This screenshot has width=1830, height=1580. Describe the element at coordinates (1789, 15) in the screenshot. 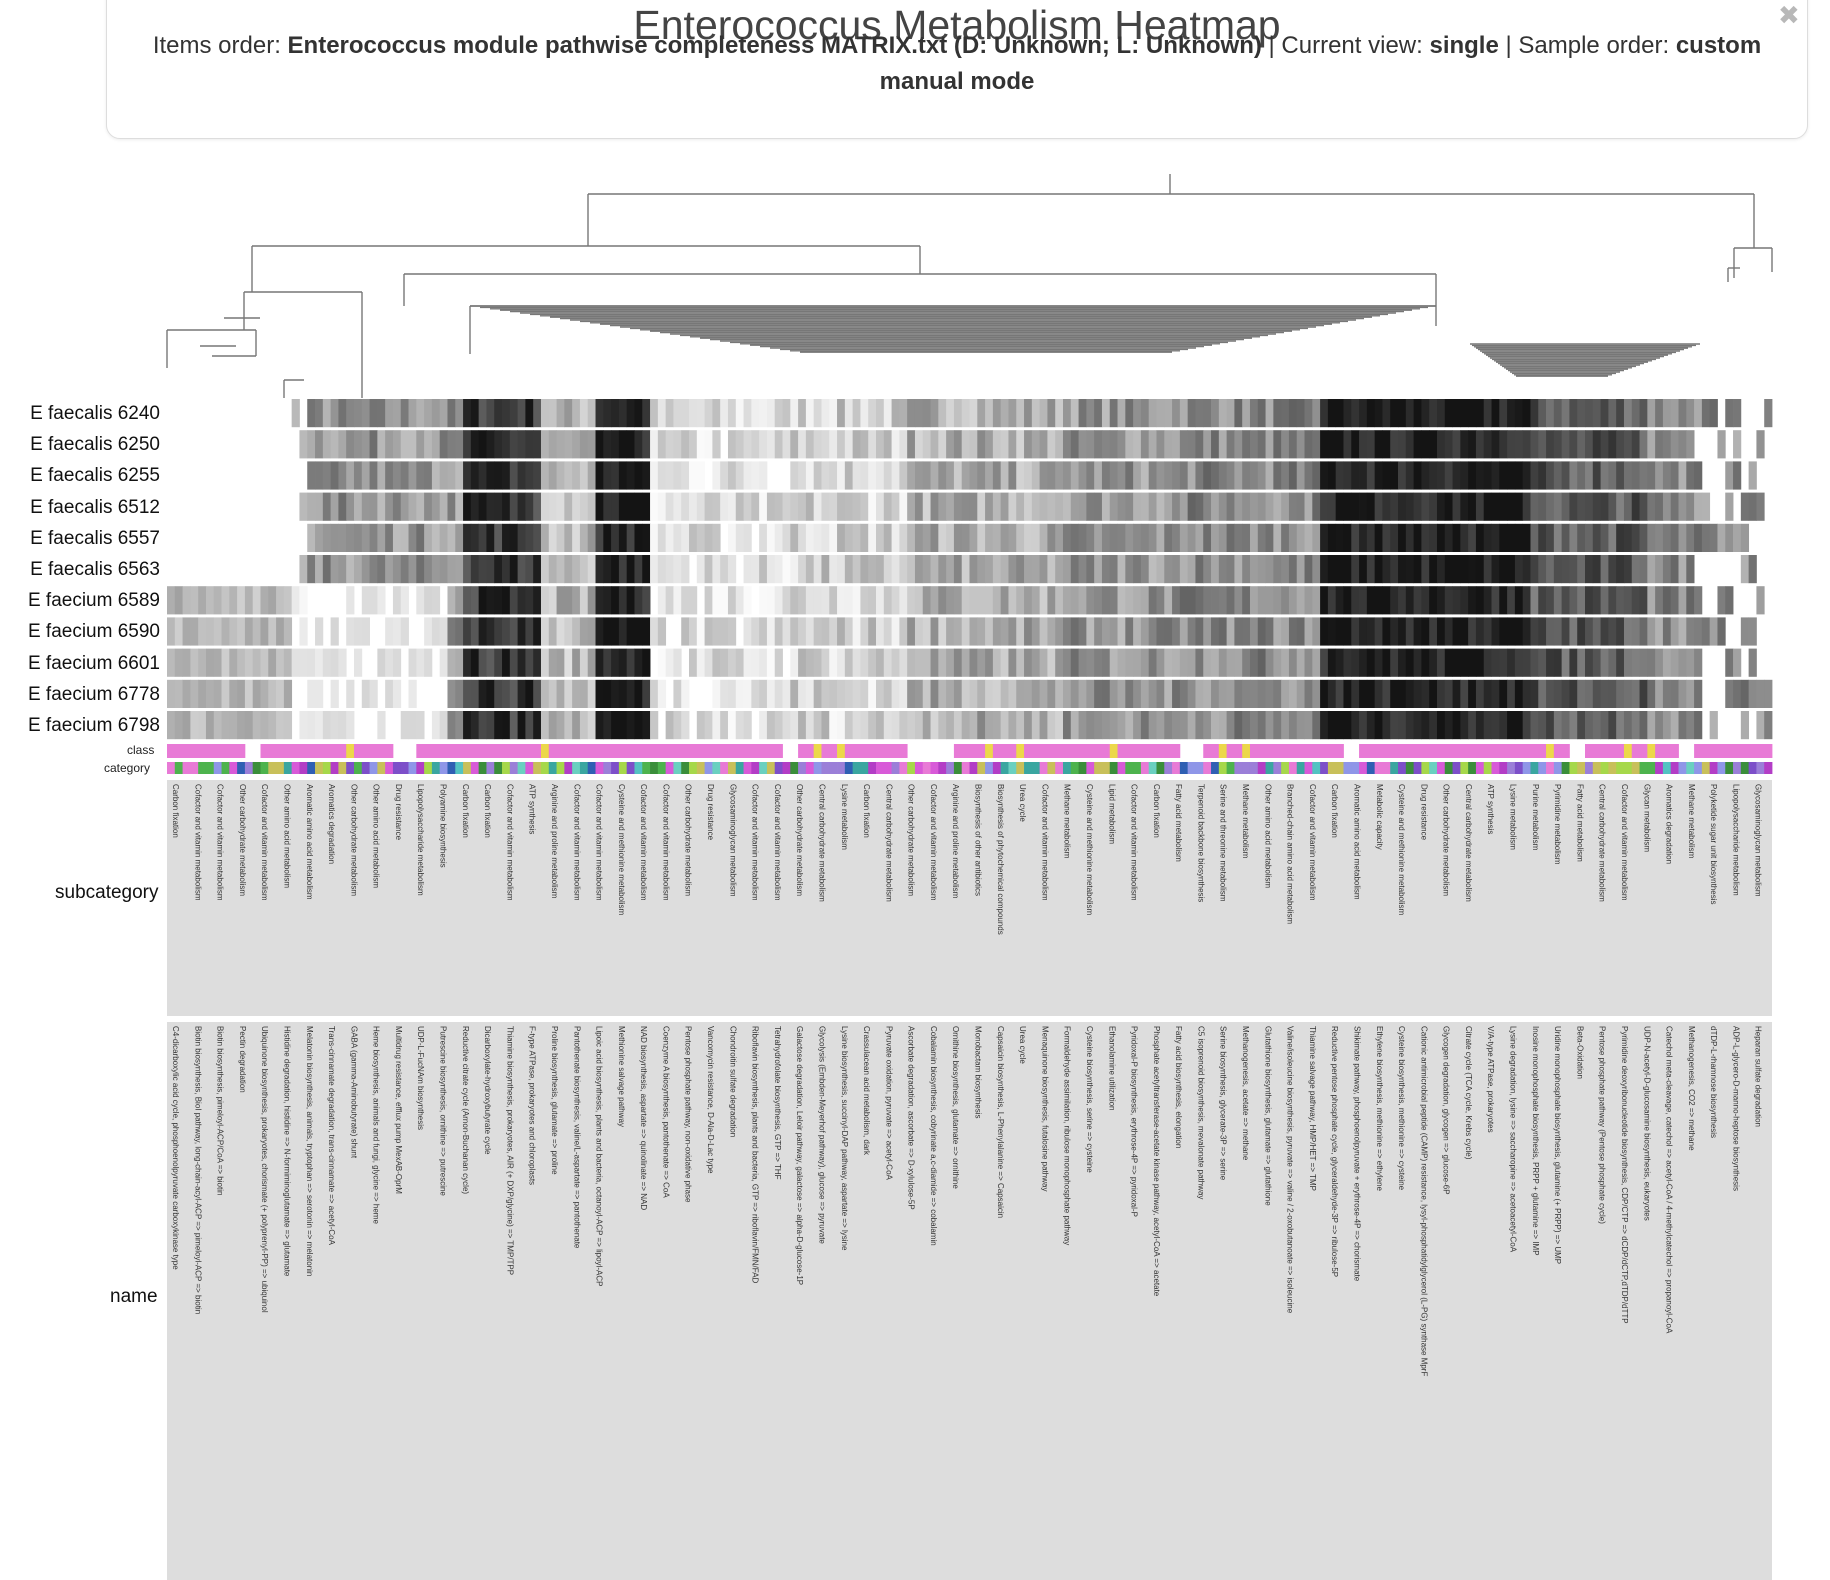

I see `close-icon: ✖` at that location.